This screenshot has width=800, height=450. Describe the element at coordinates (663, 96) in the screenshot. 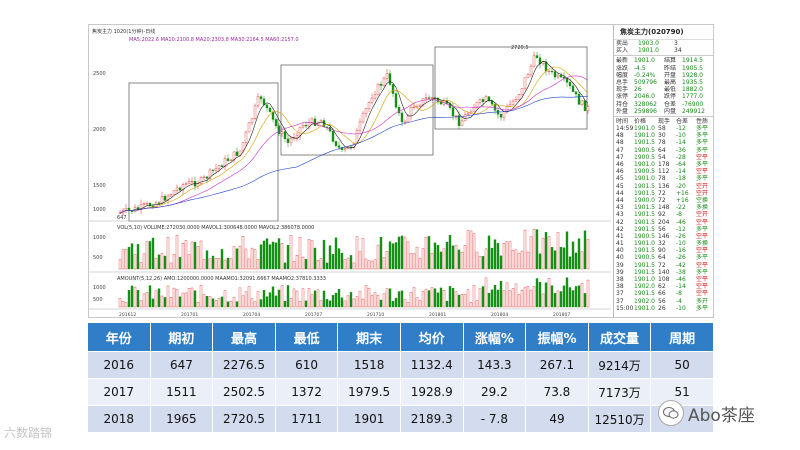

I see `quote-field-row: 涨停 2046.0 跌停 1777.0` at that location.